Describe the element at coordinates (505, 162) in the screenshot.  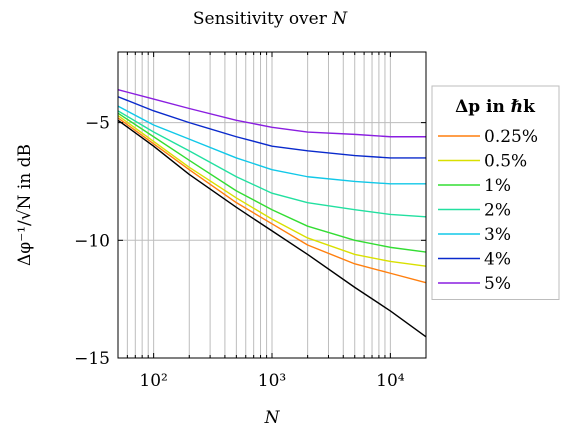
I see `legend-label: 0.5%` at that location.